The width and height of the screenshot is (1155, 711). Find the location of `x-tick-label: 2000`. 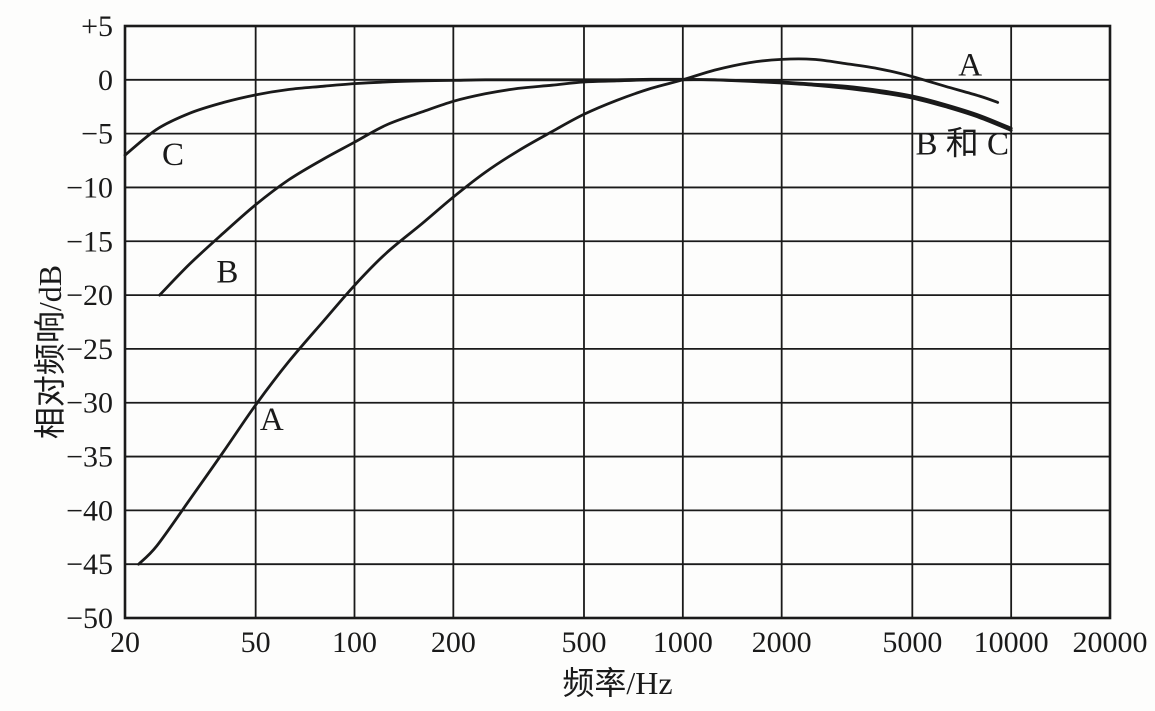

x-tick-label: 2000 is located at coordinates (782, 642).